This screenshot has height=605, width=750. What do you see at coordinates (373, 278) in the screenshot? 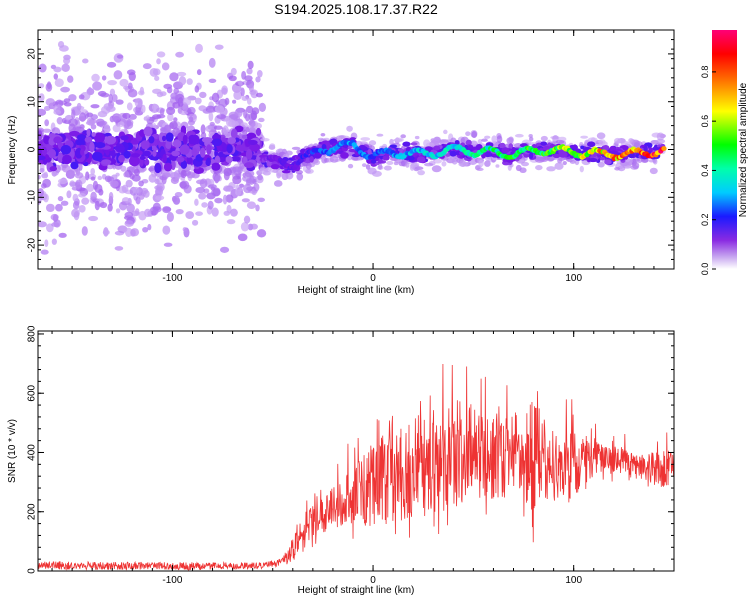
I see `x-tick-label: 0` at bounding box center [373, 278].